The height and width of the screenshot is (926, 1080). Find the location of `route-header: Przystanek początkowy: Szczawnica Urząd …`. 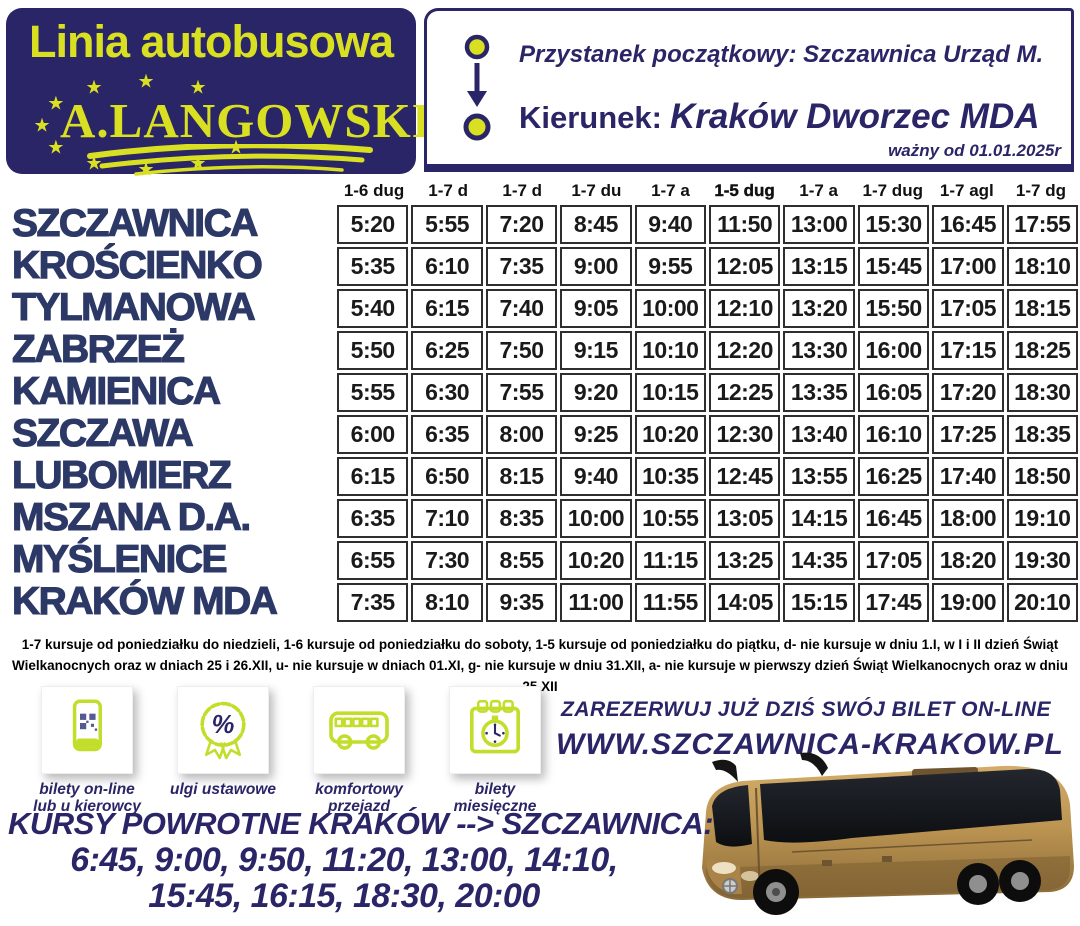

route-header: Przystanek początkowy: Szczawnica Urząd … is located at coordinates (749, 90).